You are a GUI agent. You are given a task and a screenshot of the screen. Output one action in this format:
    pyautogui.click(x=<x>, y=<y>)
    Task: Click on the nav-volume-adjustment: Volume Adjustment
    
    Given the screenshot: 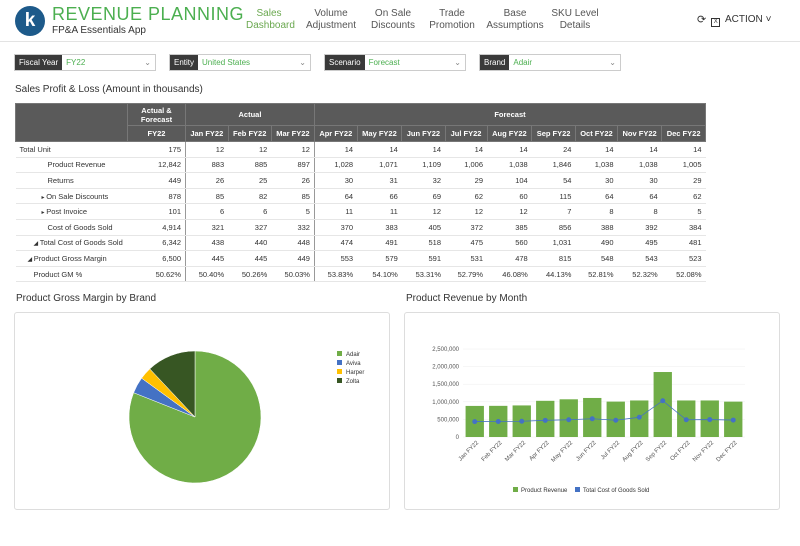 What is the action you would take?
    pyautogui.click(x=331, y=19)
    